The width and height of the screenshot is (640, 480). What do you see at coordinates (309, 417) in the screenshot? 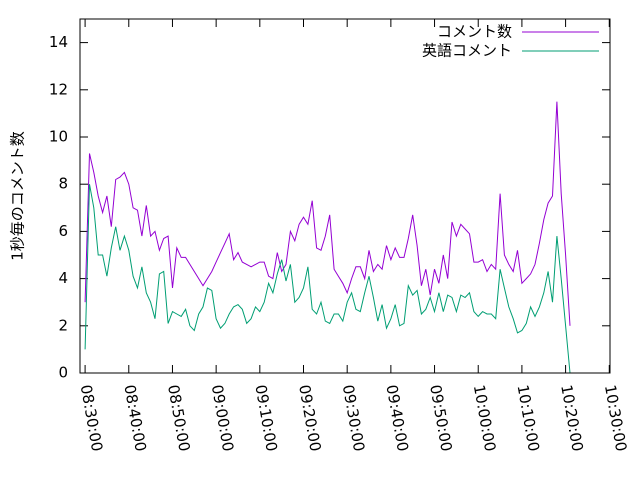
I see `x-tick-label: 09:20:00` at bounding box center [309, 417].